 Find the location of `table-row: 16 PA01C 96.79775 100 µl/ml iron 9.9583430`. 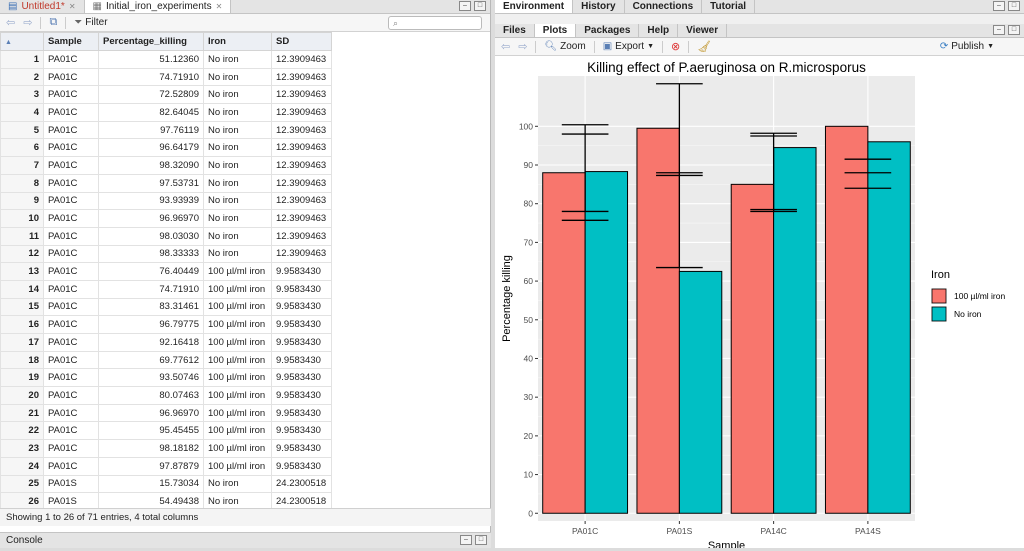

table-row: 16 PA01C 96.79775 100 µl/ml iron 9.9583430 is located at coordinates (166, 324).